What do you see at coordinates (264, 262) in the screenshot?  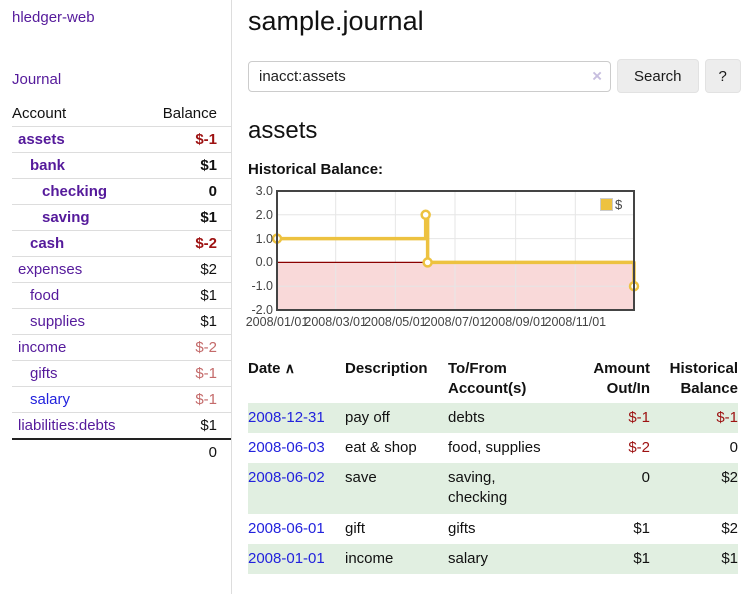 I see `y-axis-tick-label: 0.0` at bounding box center [264, 262].